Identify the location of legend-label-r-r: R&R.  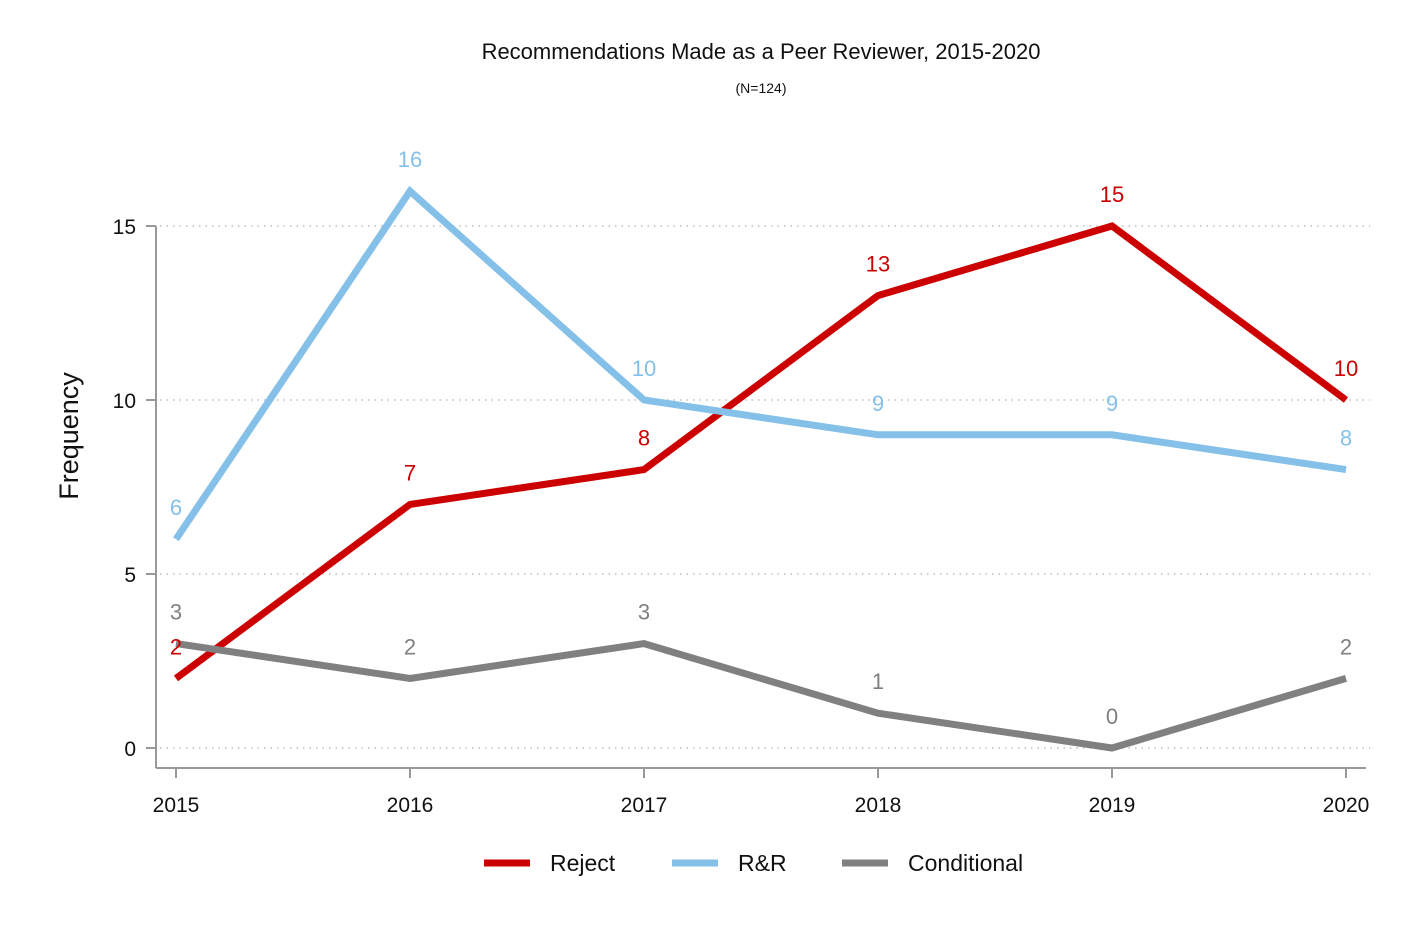
(762, 863).